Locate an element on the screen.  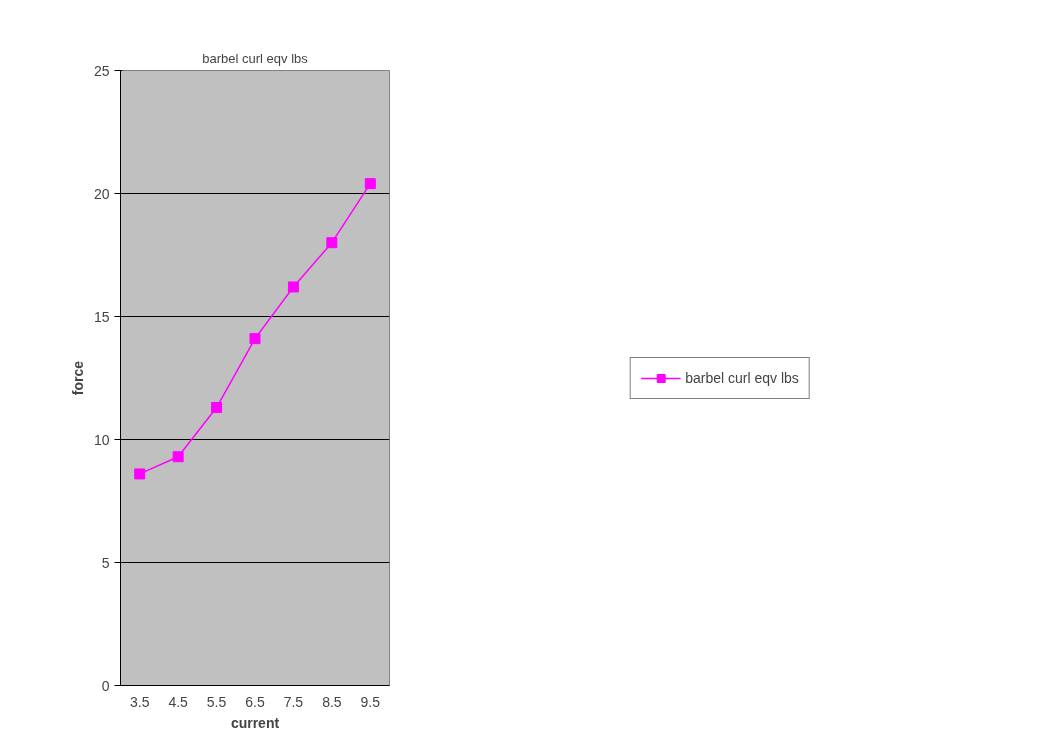
x-tick-label: 5.5 is located at coordinates (216, 701).